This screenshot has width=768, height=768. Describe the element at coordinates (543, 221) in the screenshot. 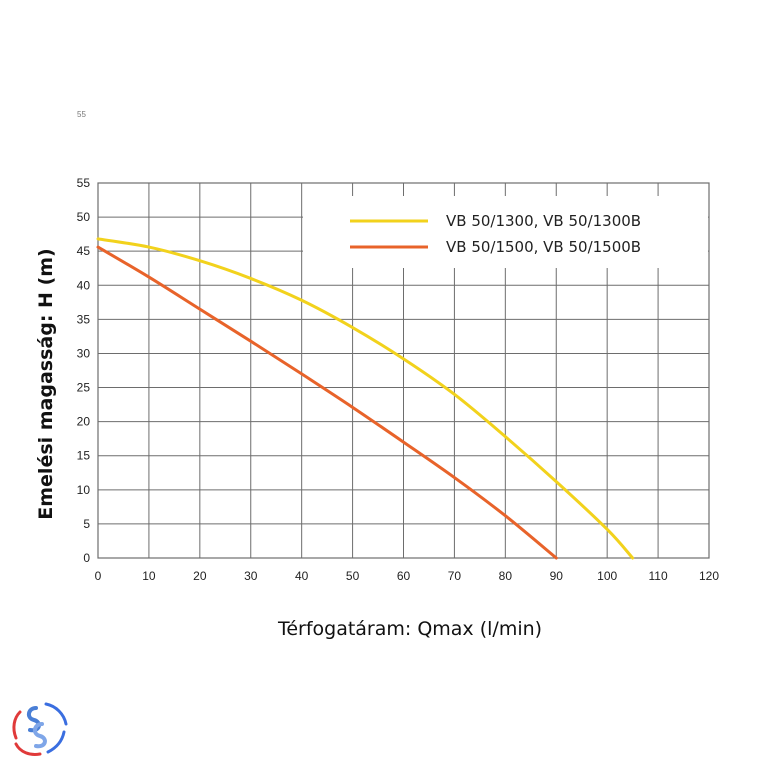

I see `legend-label-0: VB 50/1300, VB 50/1300B` at that location.